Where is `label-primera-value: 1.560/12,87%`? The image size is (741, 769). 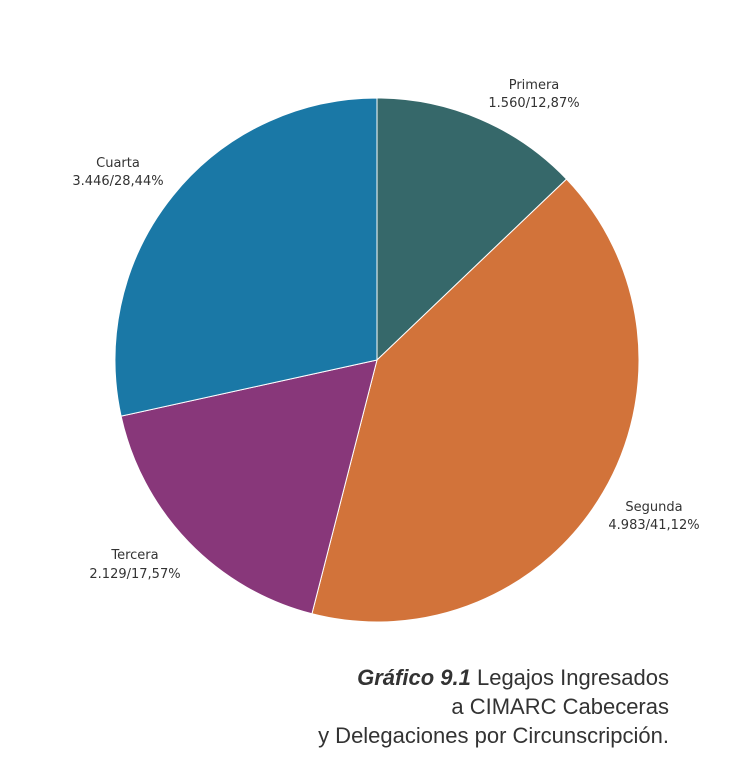 label-primera-value: 1.560/12,87% is located at coordinates (533, 103).